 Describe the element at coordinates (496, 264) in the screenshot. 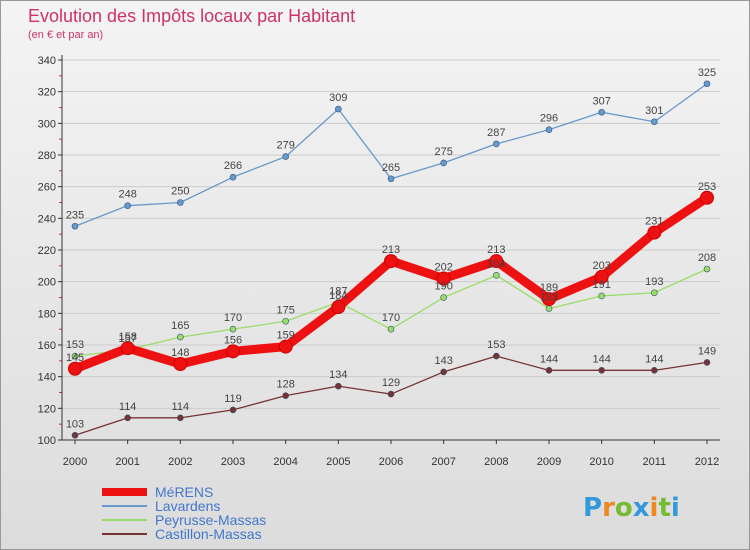

I see `data-label: 204` at that location.